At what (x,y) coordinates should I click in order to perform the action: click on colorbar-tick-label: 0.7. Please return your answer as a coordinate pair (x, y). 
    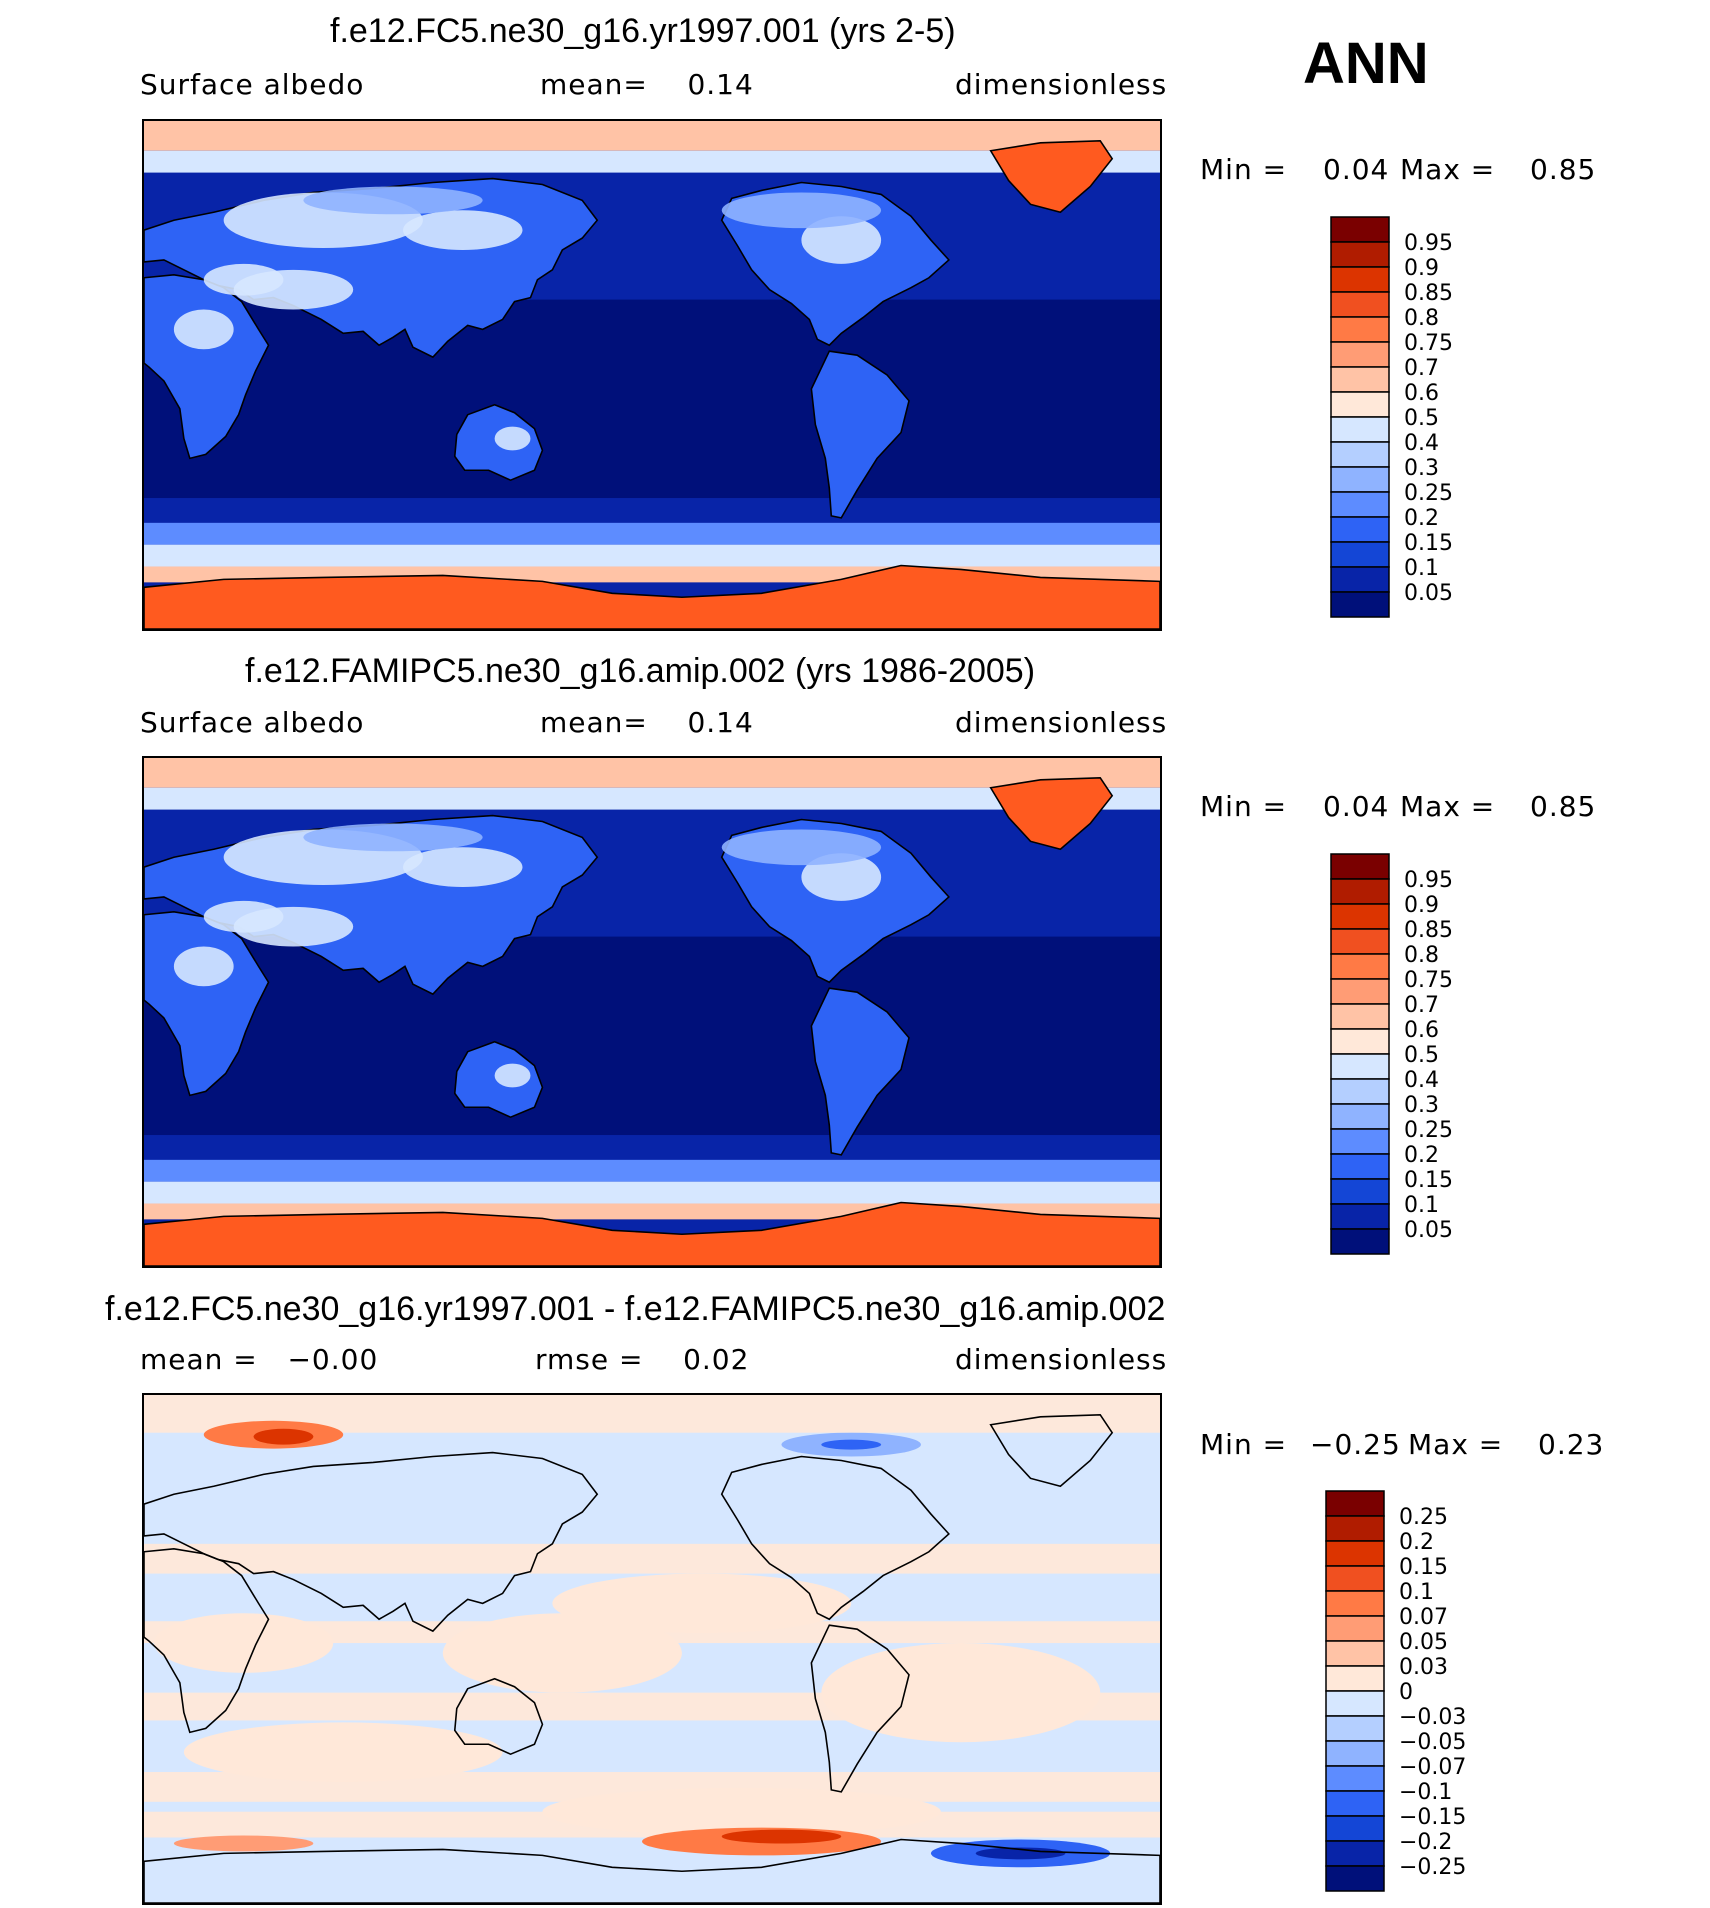
    Looking at the image, I should click on (1421, 368).